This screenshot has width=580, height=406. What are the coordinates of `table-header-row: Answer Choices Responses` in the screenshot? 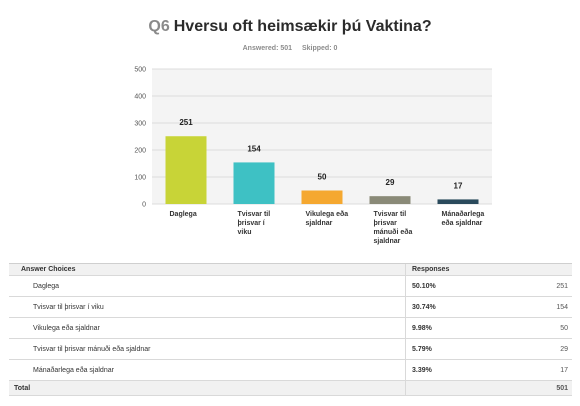 It's located at (290, 269).